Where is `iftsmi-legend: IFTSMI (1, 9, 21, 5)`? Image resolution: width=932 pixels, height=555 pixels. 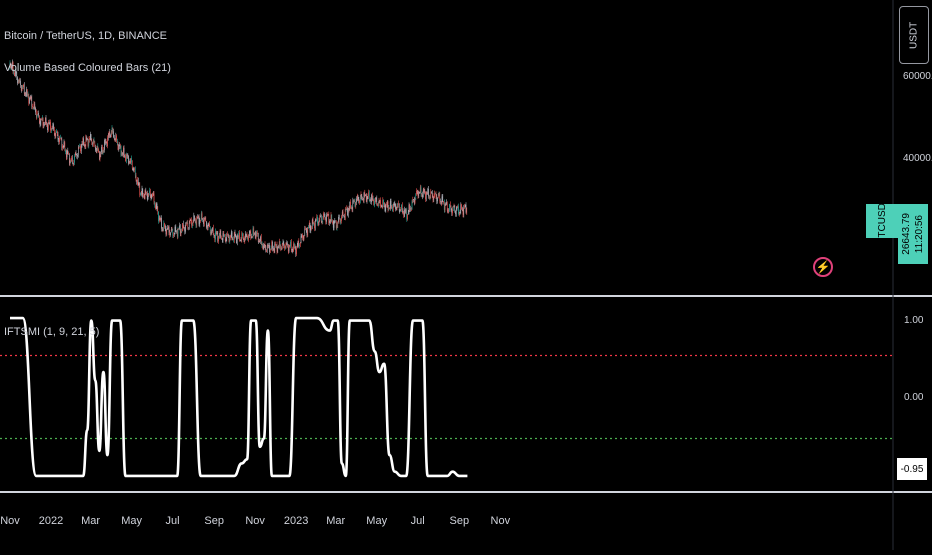 iftsmi-legend: IFTSMI (1, 9, 21, 5) is located at coordinates (52, 332).